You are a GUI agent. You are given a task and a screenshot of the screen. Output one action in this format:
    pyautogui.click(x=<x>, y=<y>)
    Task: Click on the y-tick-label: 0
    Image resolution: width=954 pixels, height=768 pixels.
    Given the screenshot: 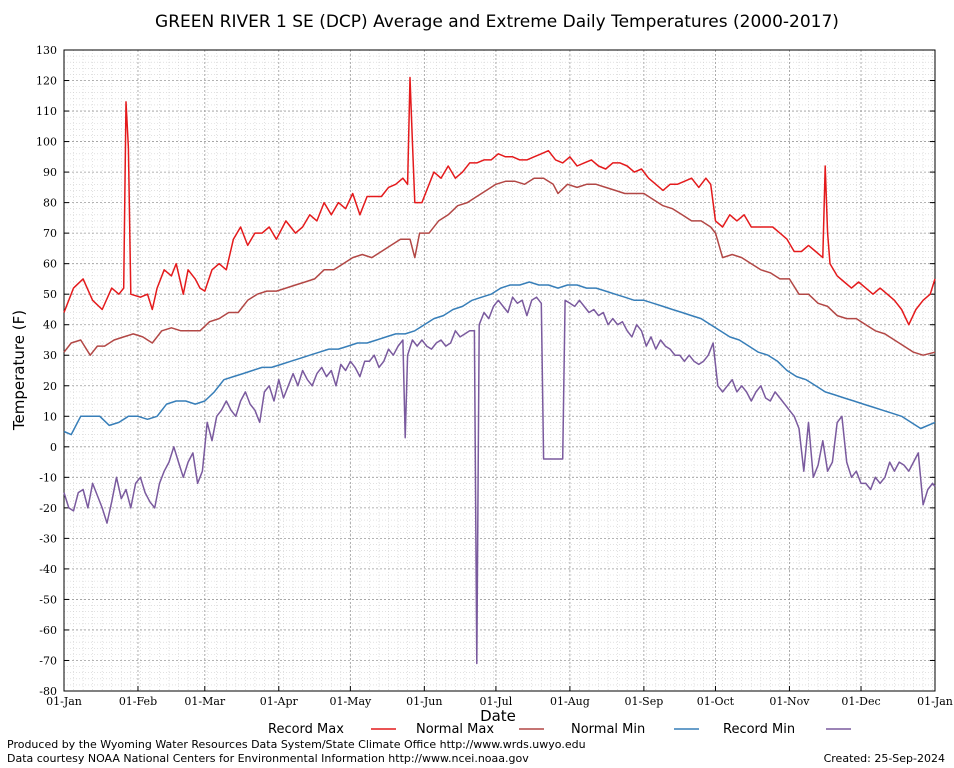 What is the action you would take?
    pyautogui.click(x=53, y=447)
    